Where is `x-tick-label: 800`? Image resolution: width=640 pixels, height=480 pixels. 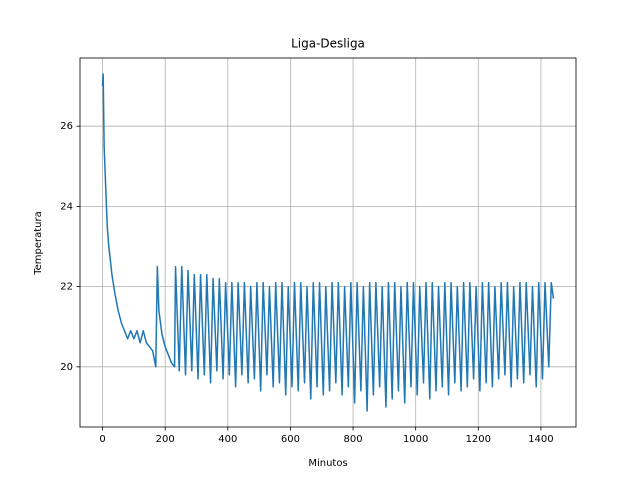 x-tick-label: 800 is located at coordinates (353, 439).